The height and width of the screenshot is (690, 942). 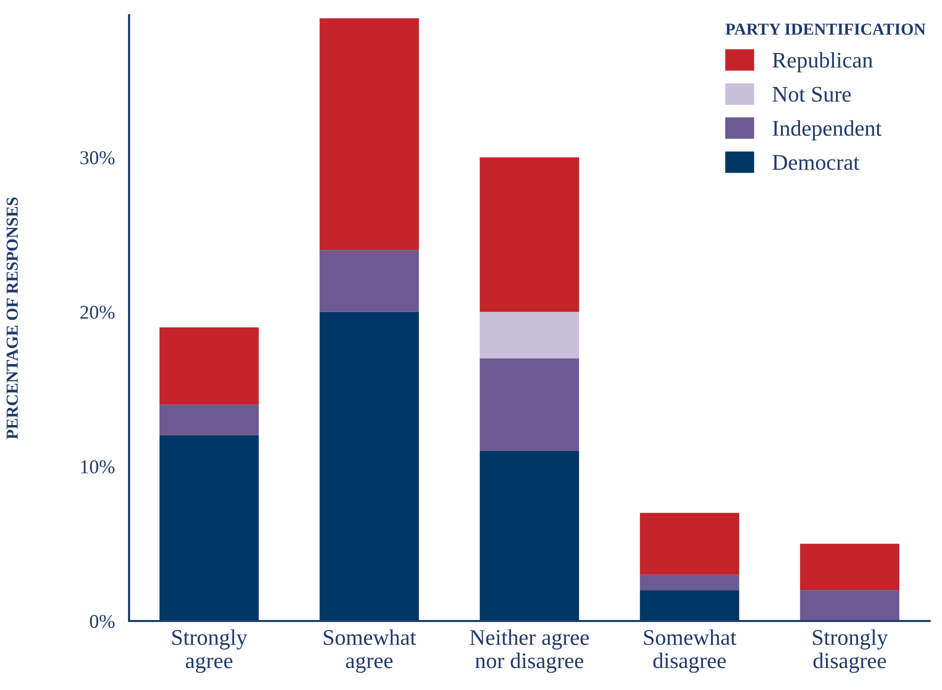 What do you see at coordinates (811, 94) in the screenshot?
I see `legend-label: Not Sure` at bounding box center [811, 94].